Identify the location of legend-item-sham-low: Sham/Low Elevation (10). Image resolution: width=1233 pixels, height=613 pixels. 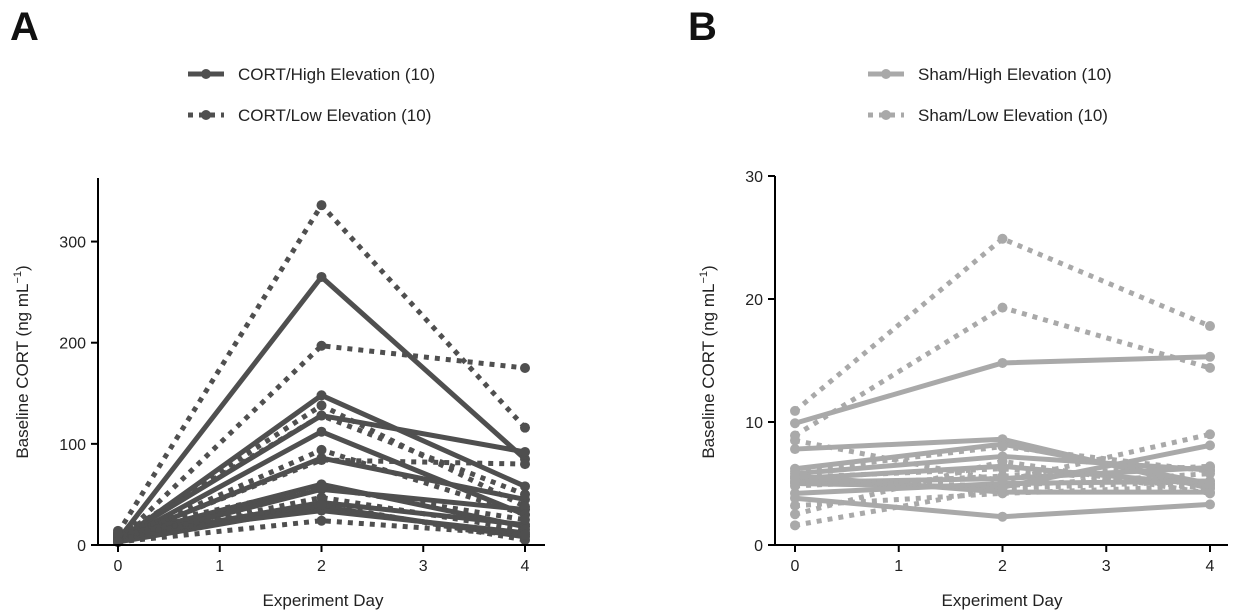
(988, 115).